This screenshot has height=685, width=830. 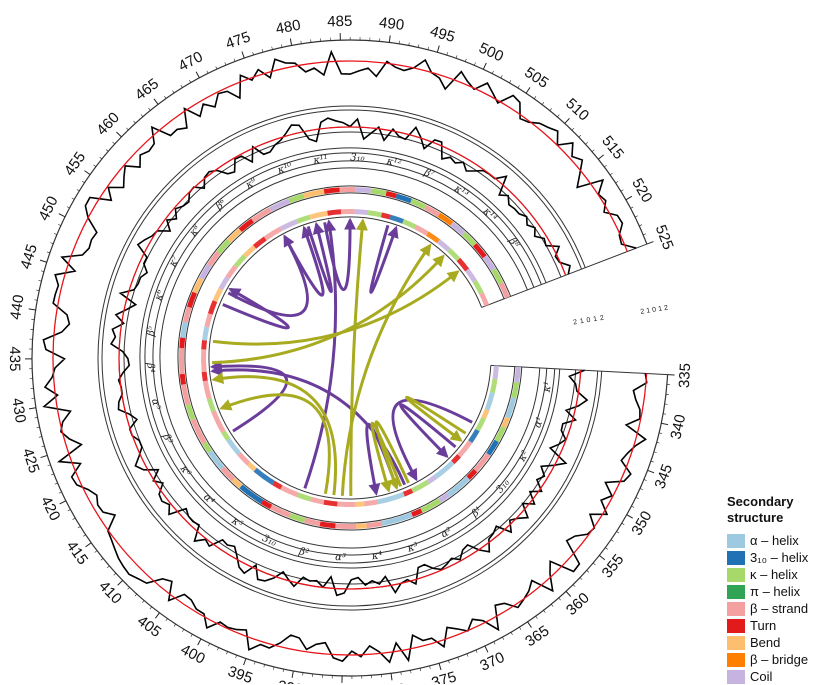 What do you see at coordinates (250, 184) in the screenshot?
I see `sse-label: κ⁹` at bounding box center [250, 184].